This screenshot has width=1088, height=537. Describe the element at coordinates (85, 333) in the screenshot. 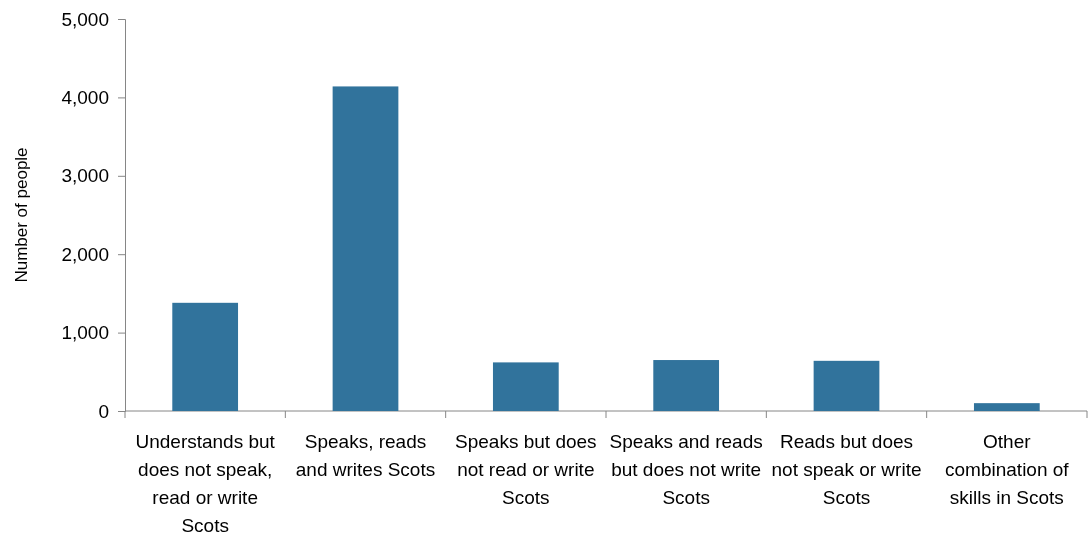

I see `y-tick-label: 1,000` at that location.